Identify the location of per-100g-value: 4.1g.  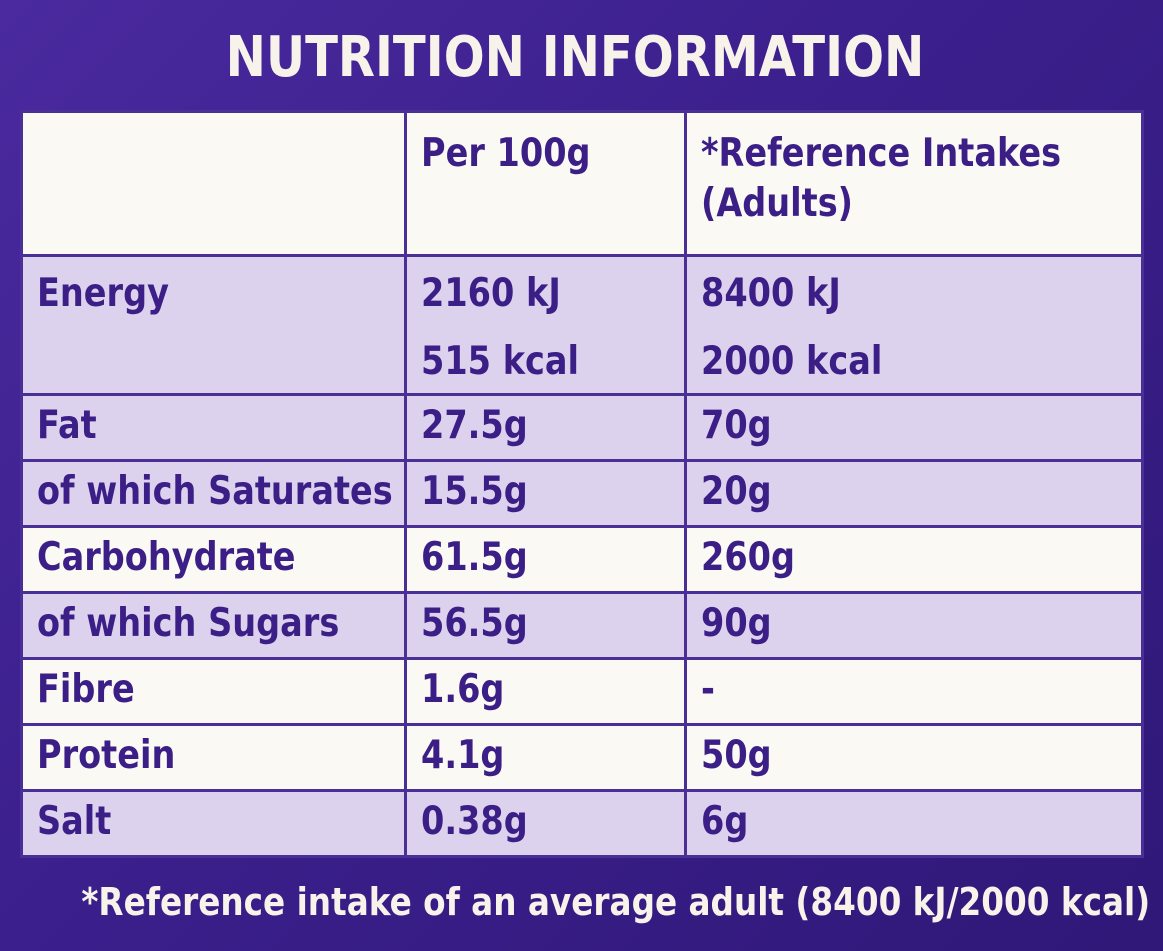
(463, 755).